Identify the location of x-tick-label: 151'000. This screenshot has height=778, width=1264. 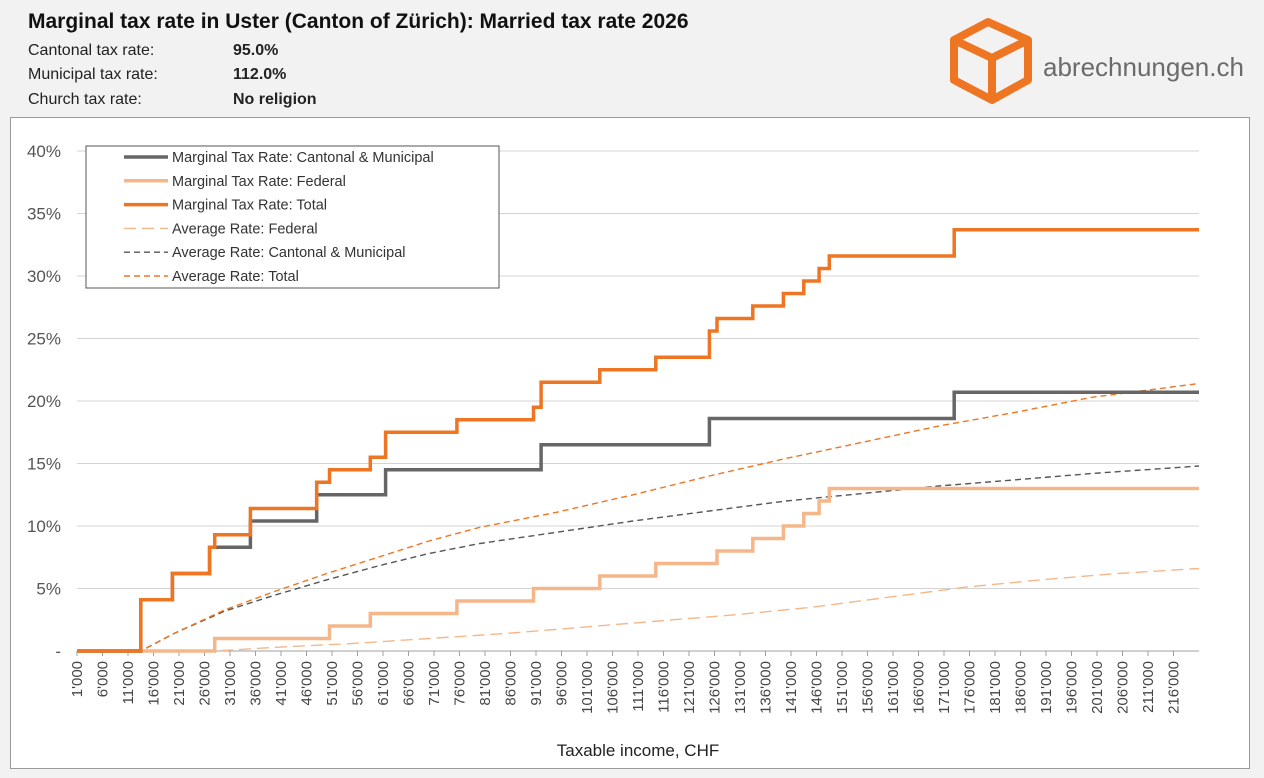
(842, 687).